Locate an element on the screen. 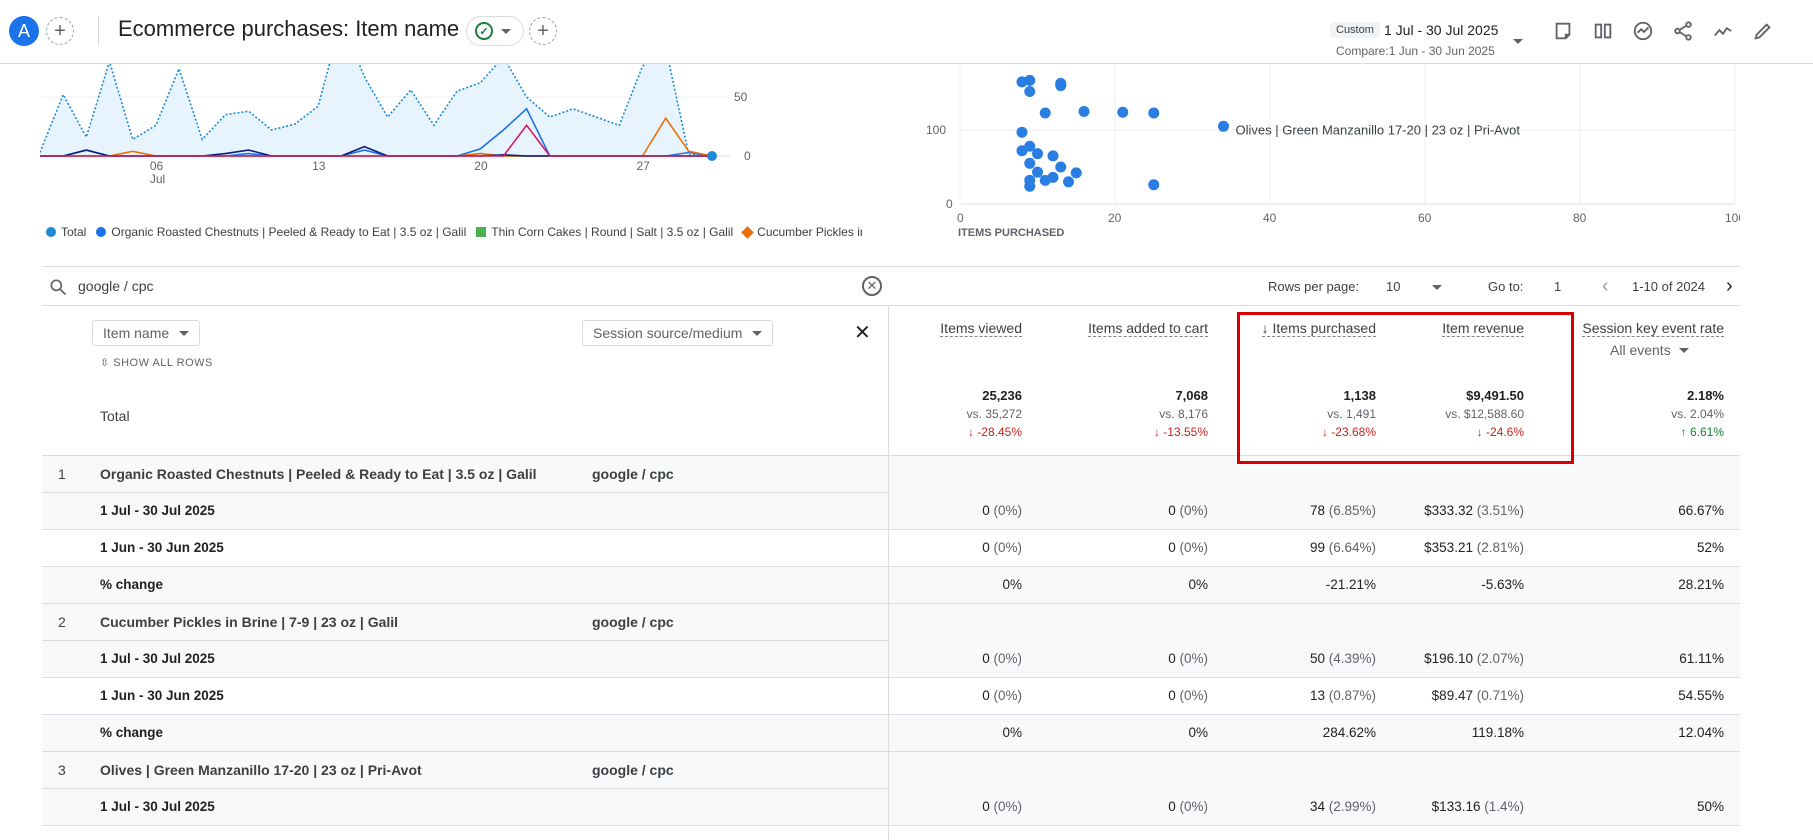  search-input: google / cpc is located at coordinates (116, 286).